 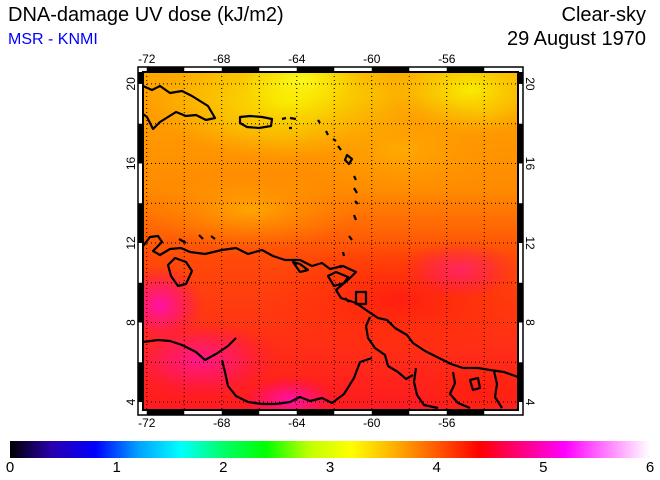 What do you see at coordinates (436, 467) in the screenshot?
I see `colorbar-tick-label: 4` at bounding box center [436, 467].